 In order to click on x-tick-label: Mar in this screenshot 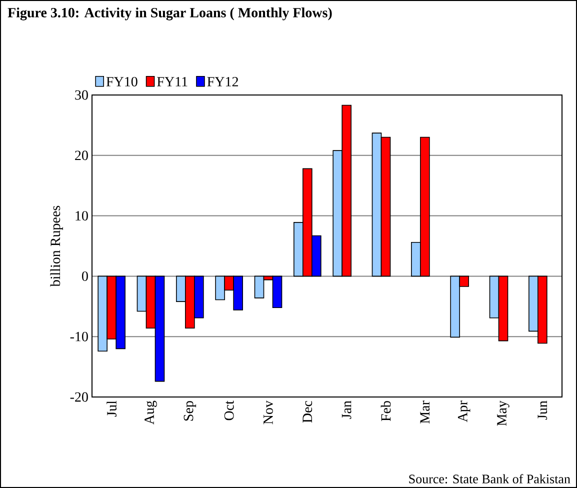, I will do `click(425, 412)`.